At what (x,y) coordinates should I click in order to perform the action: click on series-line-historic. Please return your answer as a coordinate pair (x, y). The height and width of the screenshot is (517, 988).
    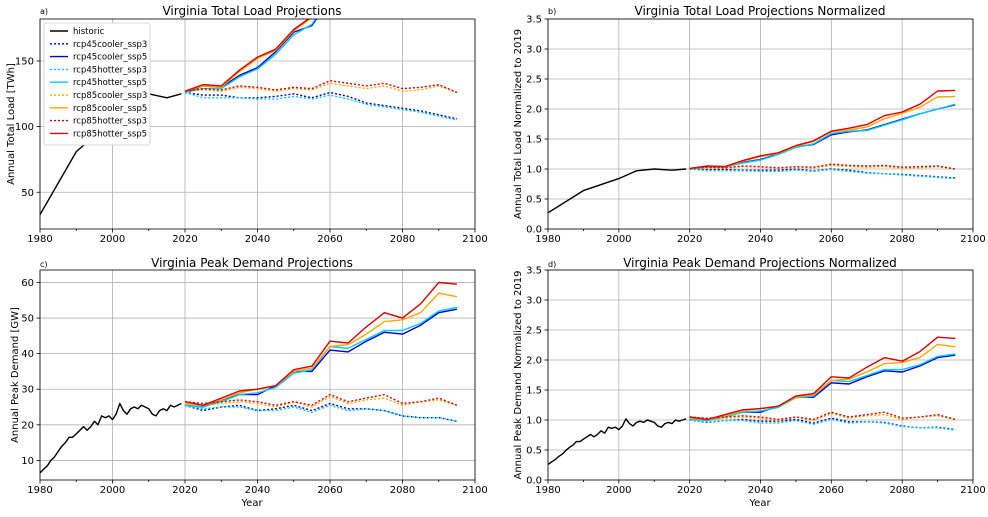
    Looking at the image, I should click on (617, 441).